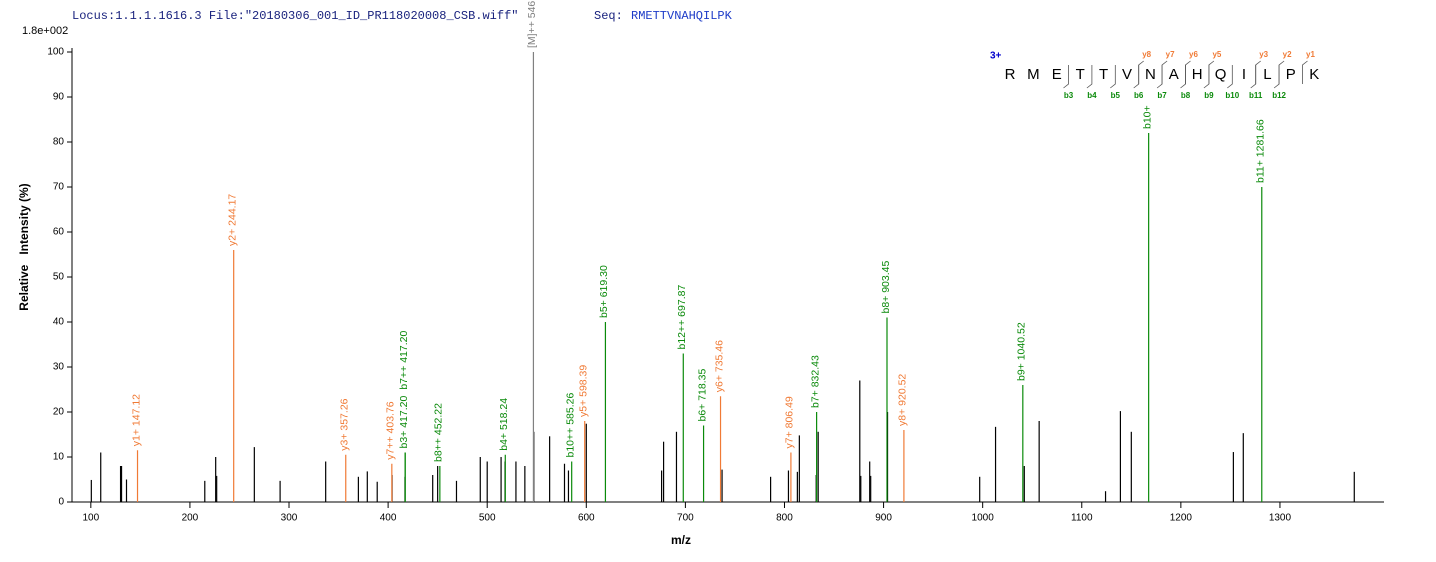 Image resolution: width=1436 pixels, height=562 pixels. Describe the element at coordinates (59, 142) in the screenshot. I see `y-tick-label: 80` at that location.